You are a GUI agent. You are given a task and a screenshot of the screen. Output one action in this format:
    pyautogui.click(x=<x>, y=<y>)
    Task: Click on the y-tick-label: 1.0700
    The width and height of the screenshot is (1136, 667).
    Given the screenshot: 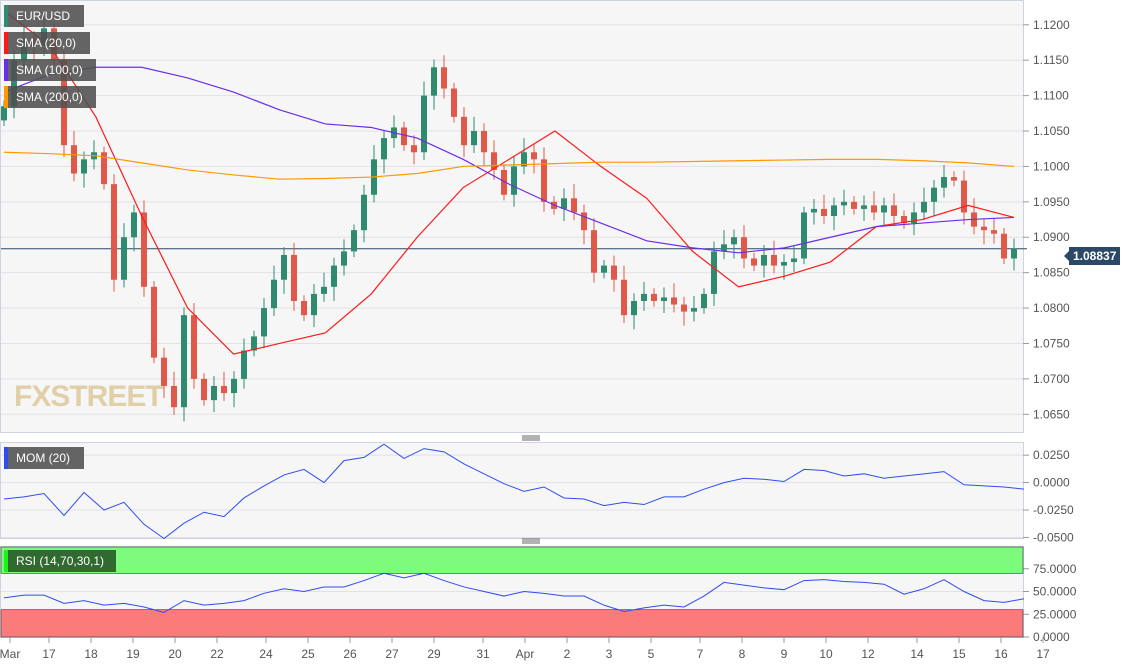 What is the action you would take?
    pyautogui.click(x=1051, y=379)
    